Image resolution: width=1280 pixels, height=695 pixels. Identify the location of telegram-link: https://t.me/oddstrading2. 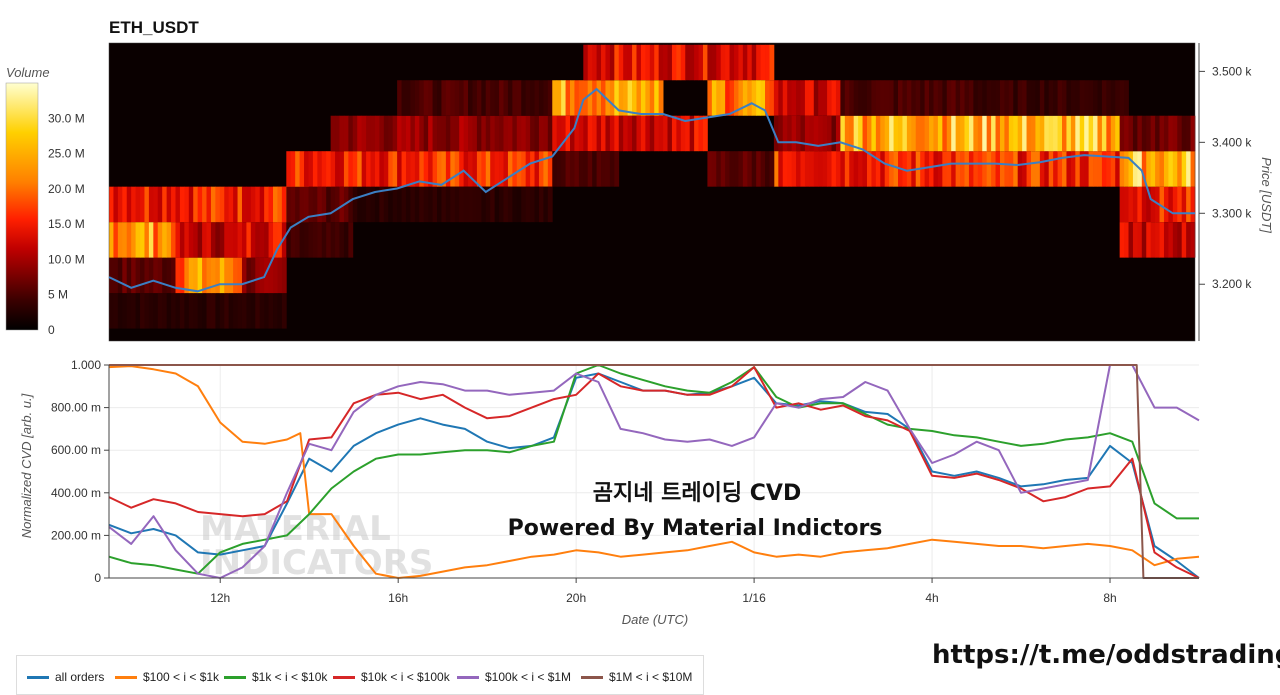
(1106, 655).